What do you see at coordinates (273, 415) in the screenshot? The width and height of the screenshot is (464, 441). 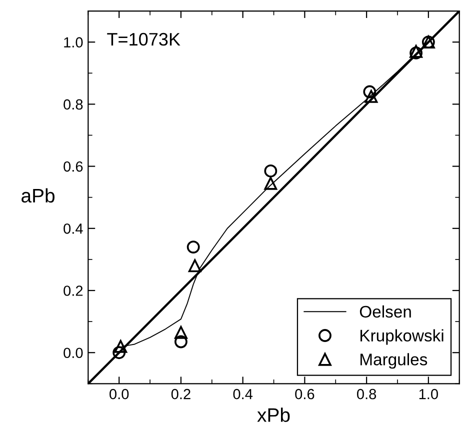 I see `x-axis-title: xPb` at bounding box center [273, 415].